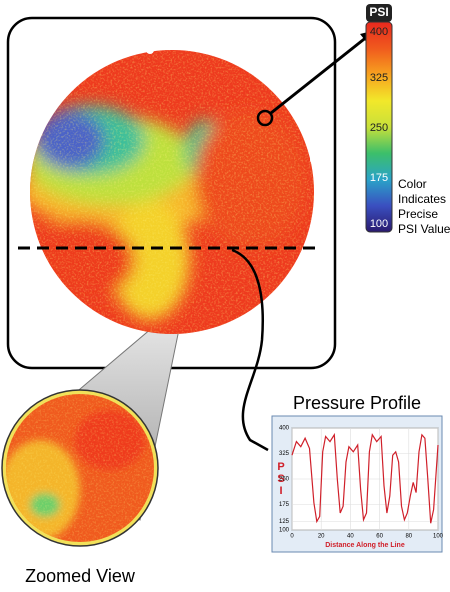  Describe the element at coordinates (80, 576) in the screenshot. I see `zoom-label: Zoomed View` at that location.